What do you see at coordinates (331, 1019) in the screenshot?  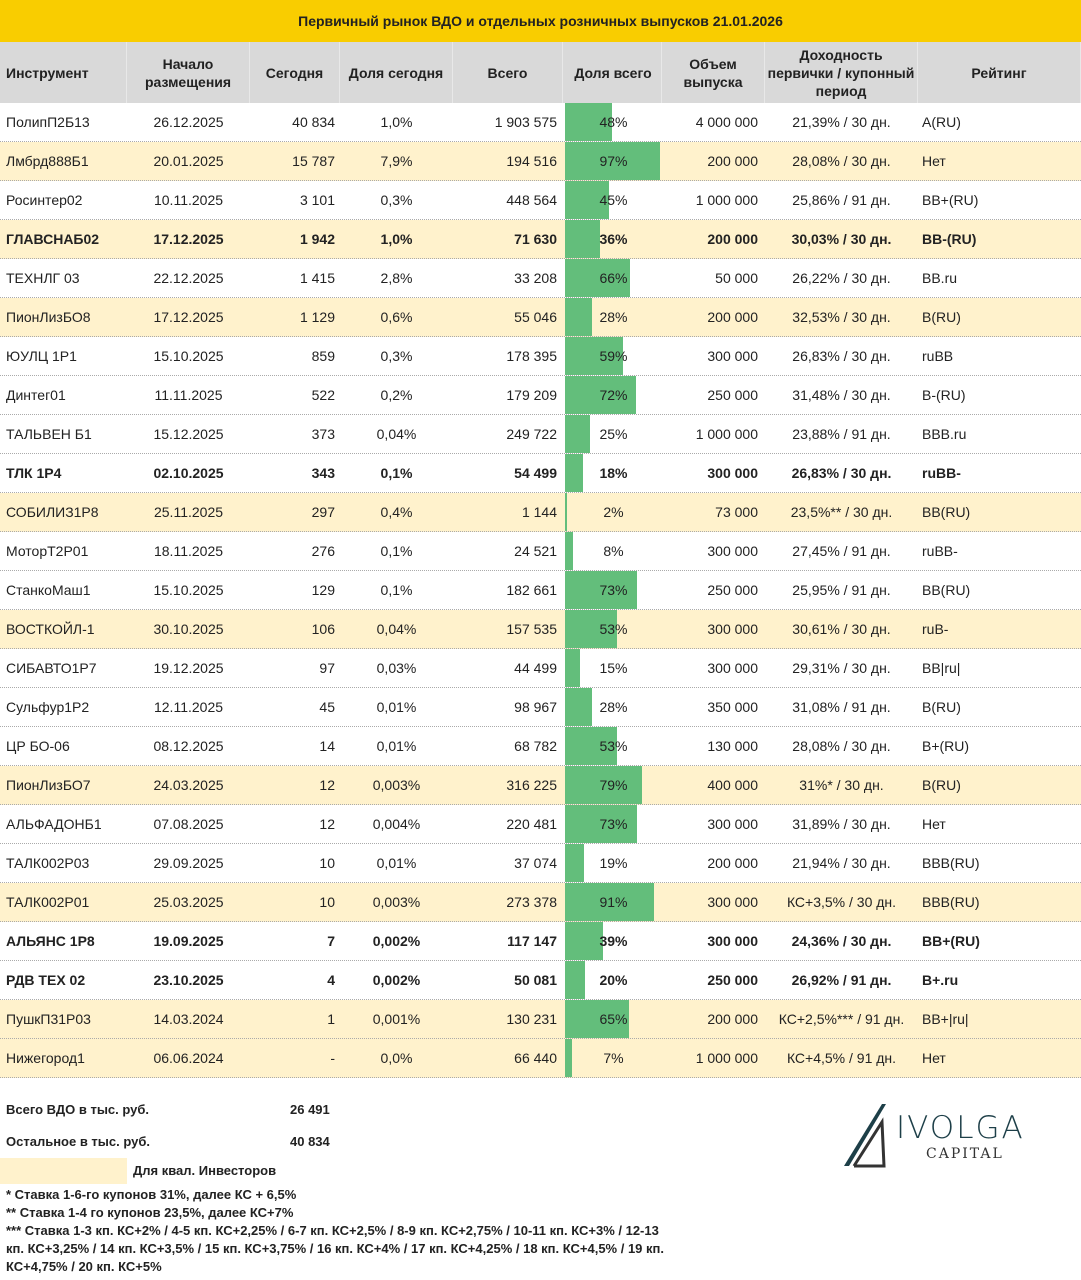 I see `cell-today: 1` at bounding box center [331, 1019].